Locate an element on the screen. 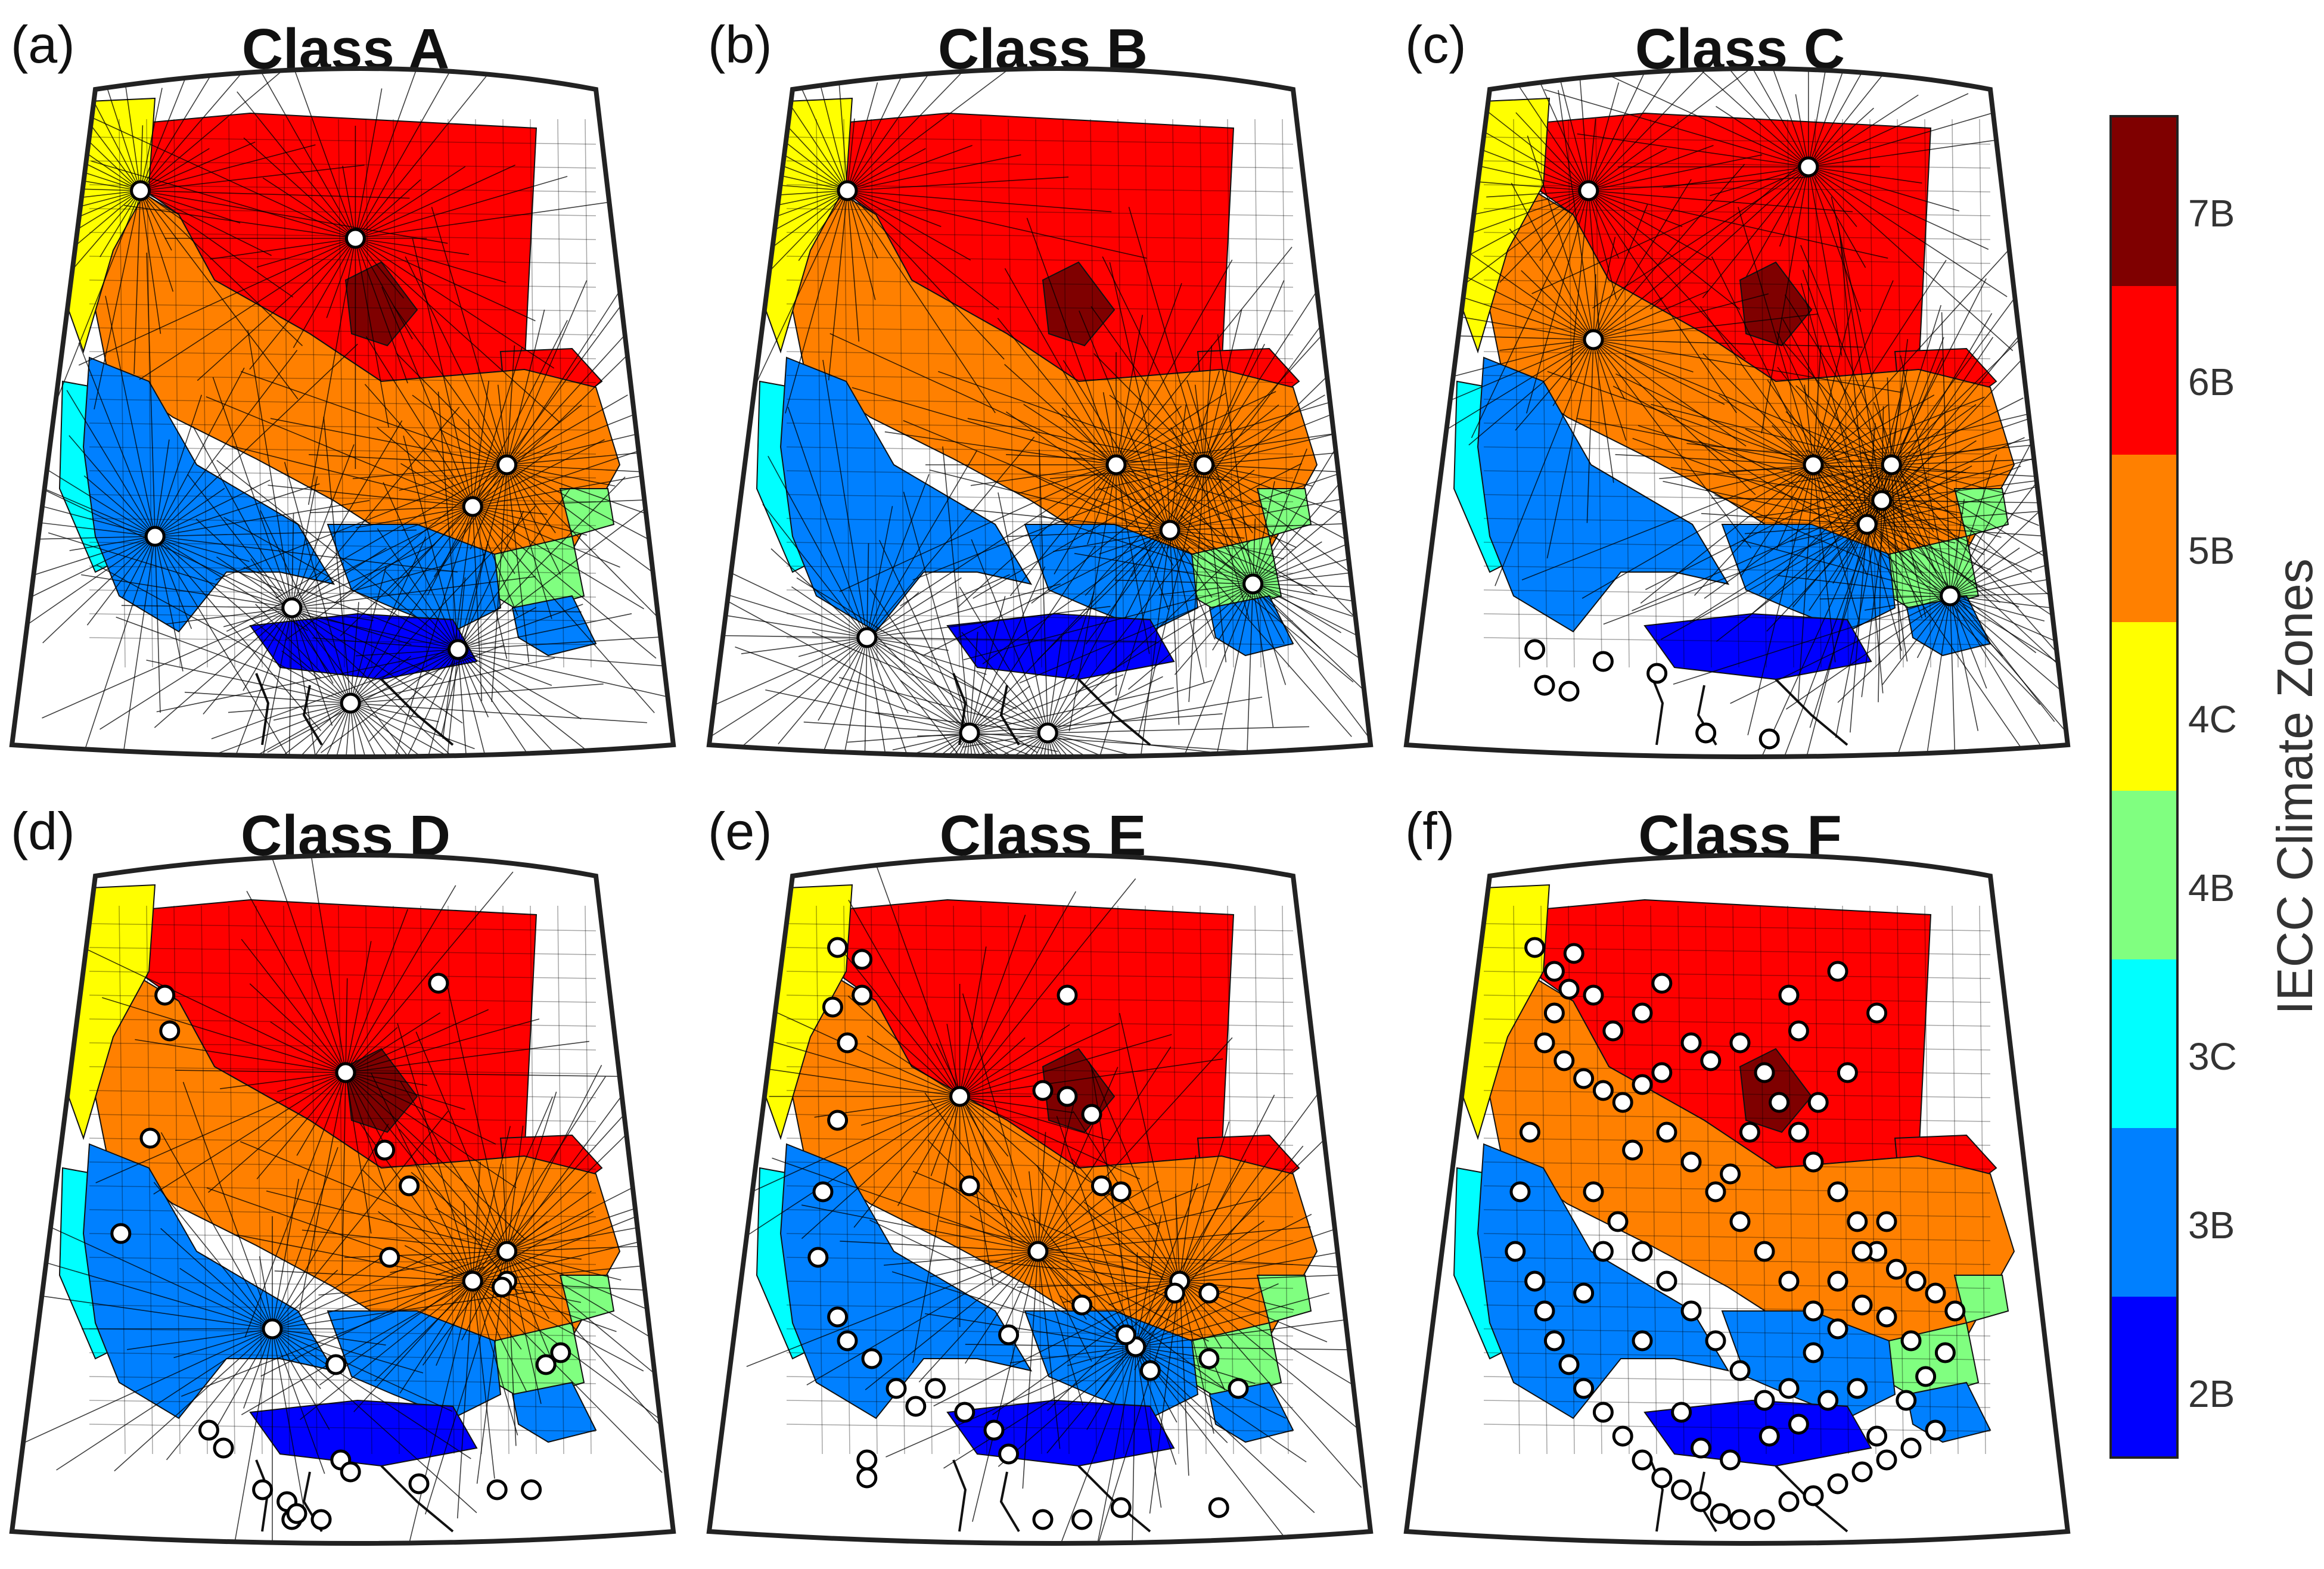 Image resolution: width=2324 pixels, height=1569 pixels. panel-label: (e) is located at coordinates (740, 830).